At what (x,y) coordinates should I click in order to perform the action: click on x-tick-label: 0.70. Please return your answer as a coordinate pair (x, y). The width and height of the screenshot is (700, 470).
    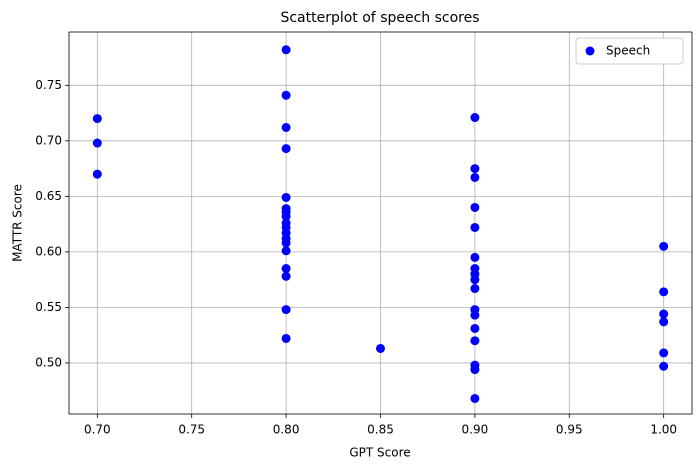
    Looking at the image, I should click on (97, 430).